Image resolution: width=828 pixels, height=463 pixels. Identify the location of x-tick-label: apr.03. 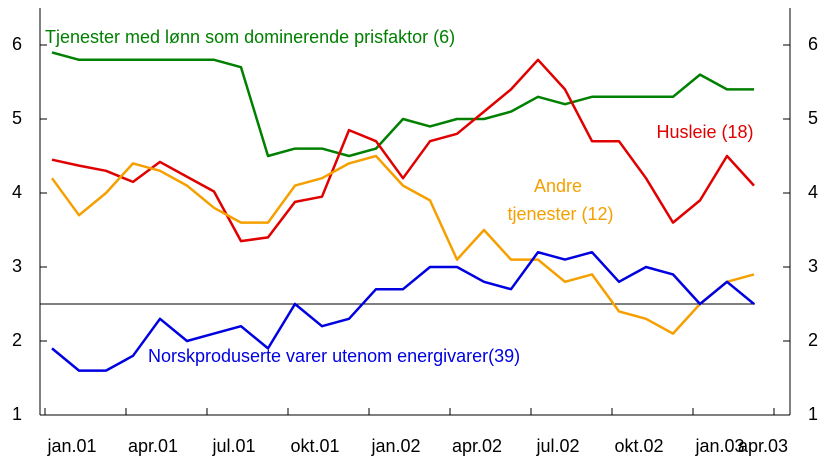
(763, 446).